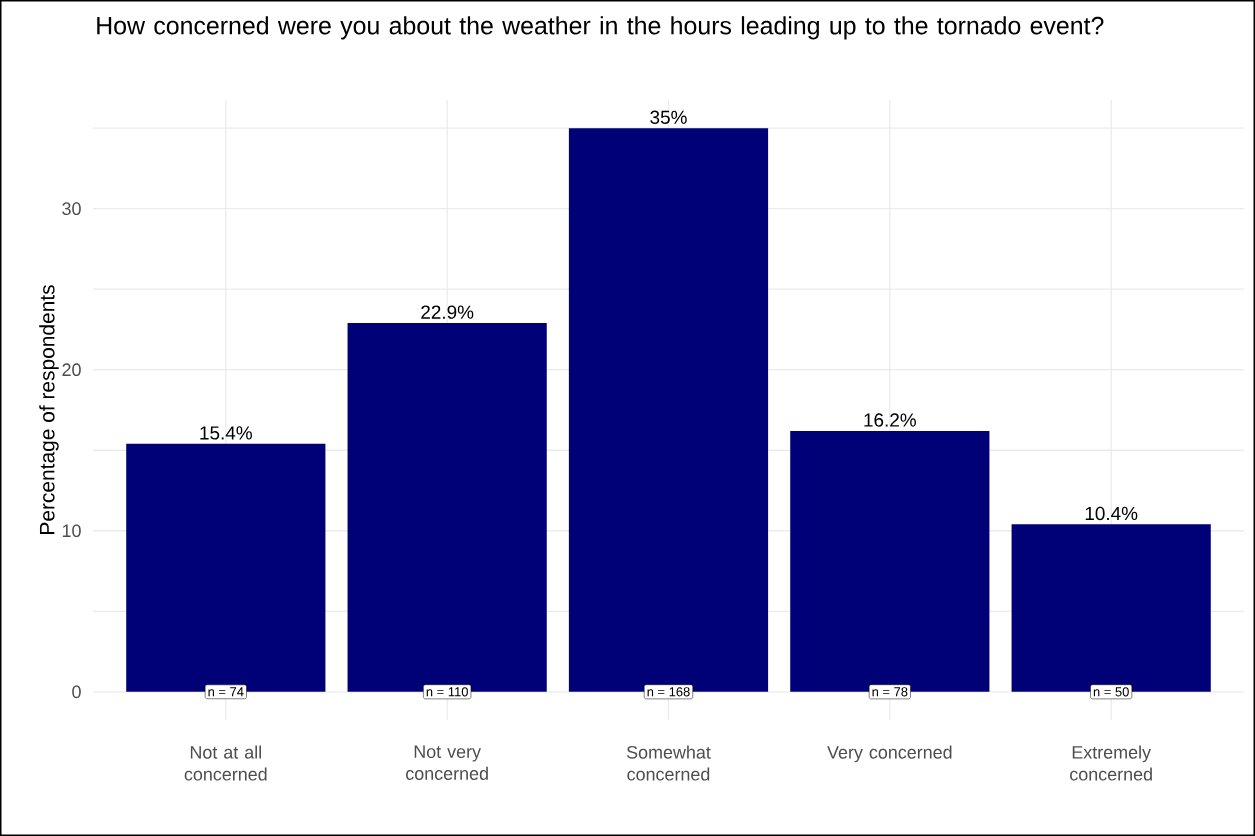  What do you see at coordinates (600, 28) in the screenshot?
I see `chart-title: How concerned were you about the weather in the hours leading up to the tornado event?` at bounding box center [600, 28].